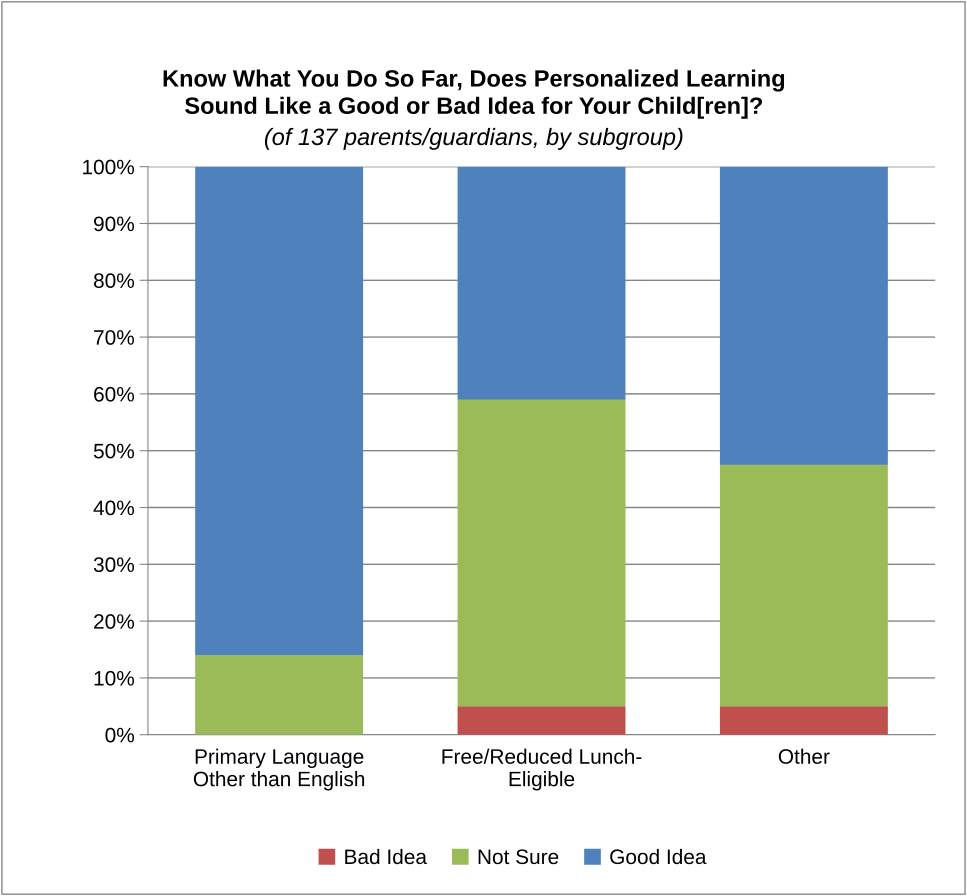 The image size is (967, 896). I want to click on y-tick-label: 90%, so click(114, 224).